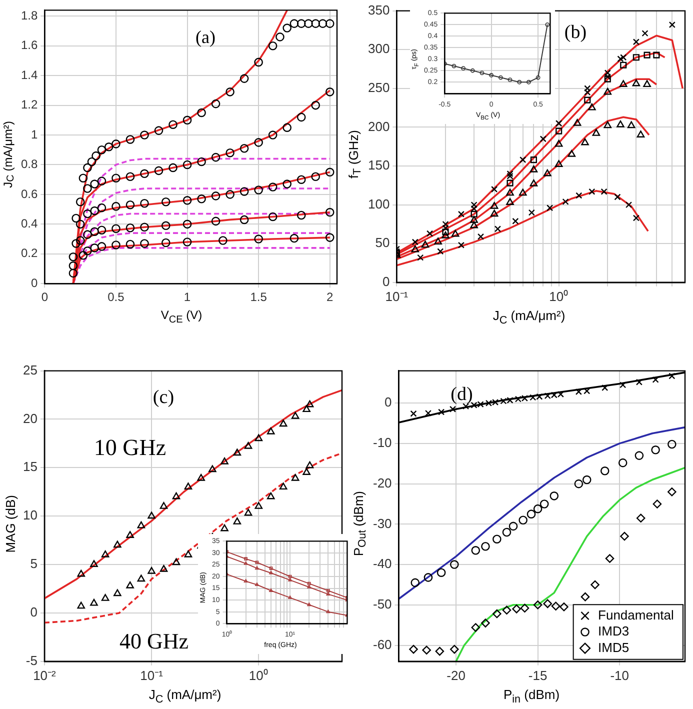 The width and height of the screenshot is (693, 709). I want to click on legend-label: IMD5, so click(614, 647).